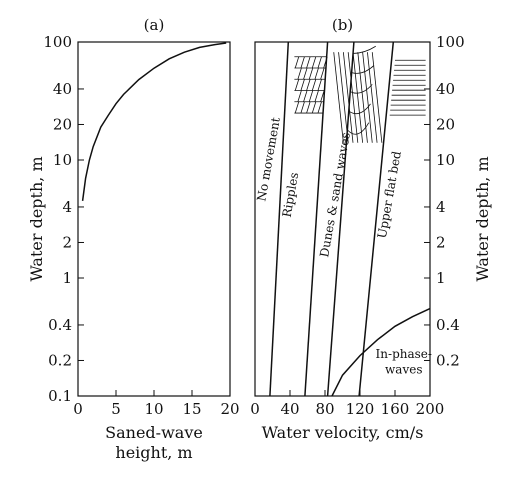  I want to click on y-tick-label-a: 100, so click(57, 42).